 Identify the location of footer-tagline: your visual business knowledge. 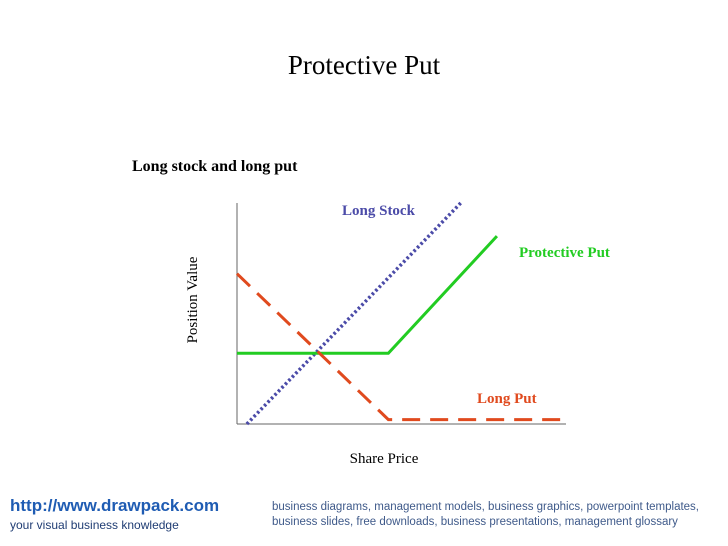
(94, 525).